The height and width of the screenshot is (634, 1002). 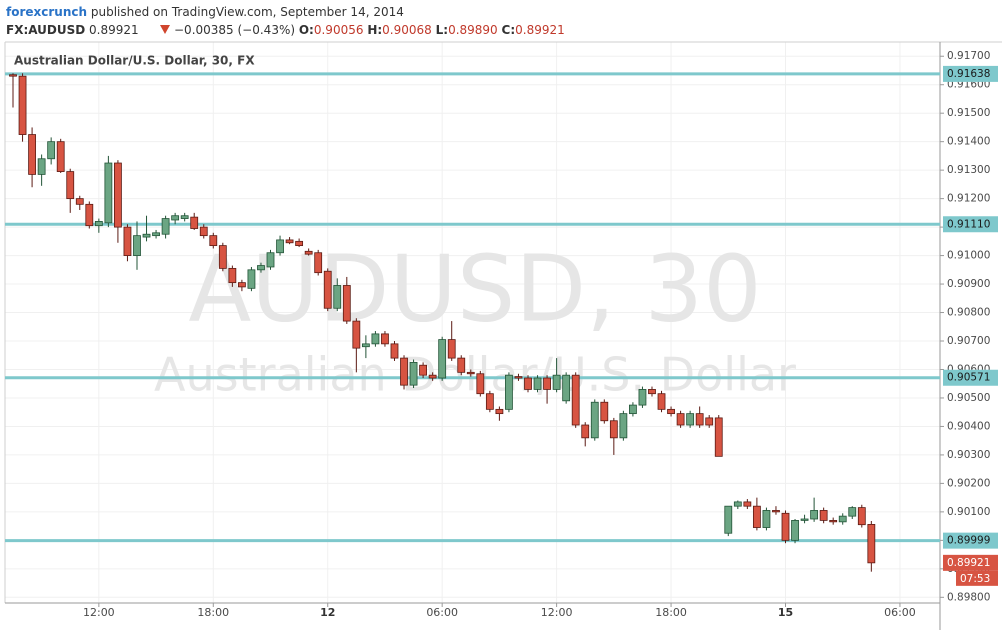 What do you see at coordinates (509, 30) in the screenshot?
I see `c-label: C:` at bounding box center [509, 30].